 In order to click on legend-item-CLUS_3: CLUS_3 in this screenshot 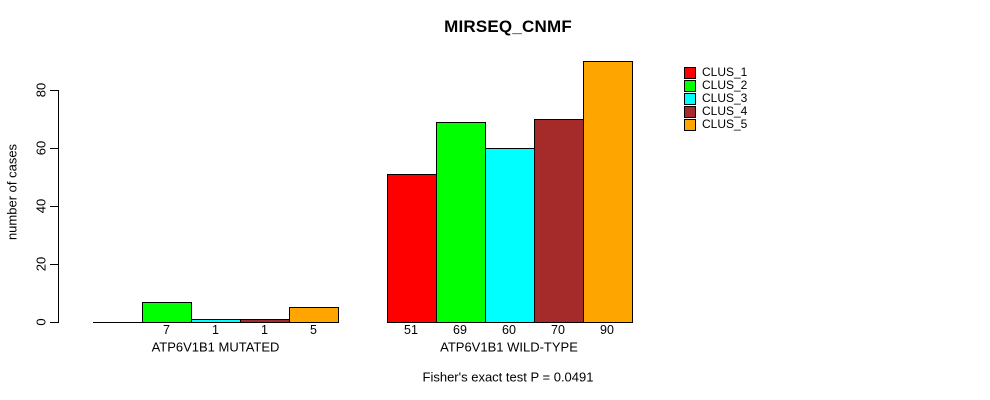, I will do `click(715, 98)`.